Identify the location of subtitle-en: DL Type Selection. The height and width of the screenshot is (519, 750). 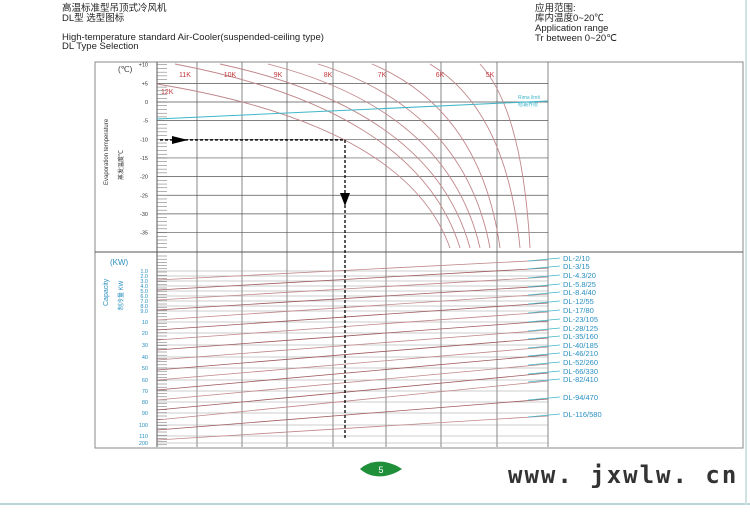
(100, 46).